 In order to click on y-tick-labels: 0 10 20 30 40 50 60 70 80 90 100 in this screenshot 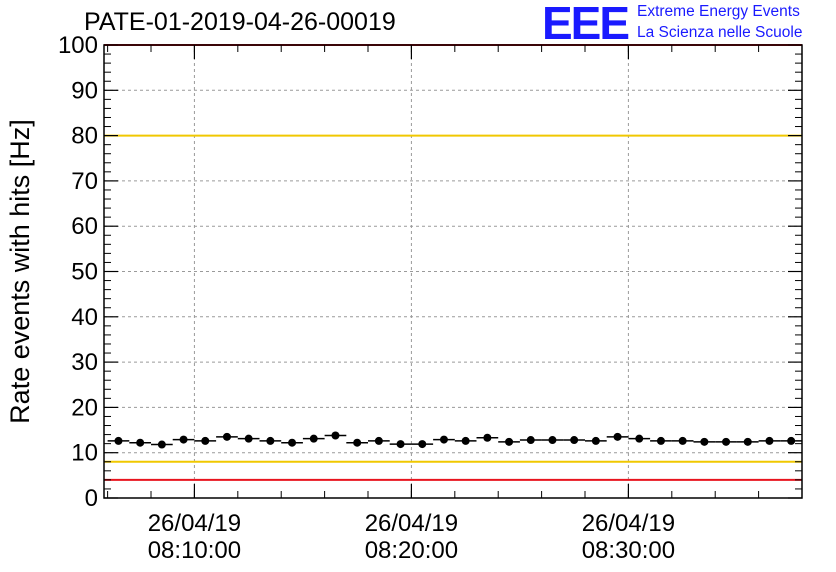, I will do `click(78, 272)`.